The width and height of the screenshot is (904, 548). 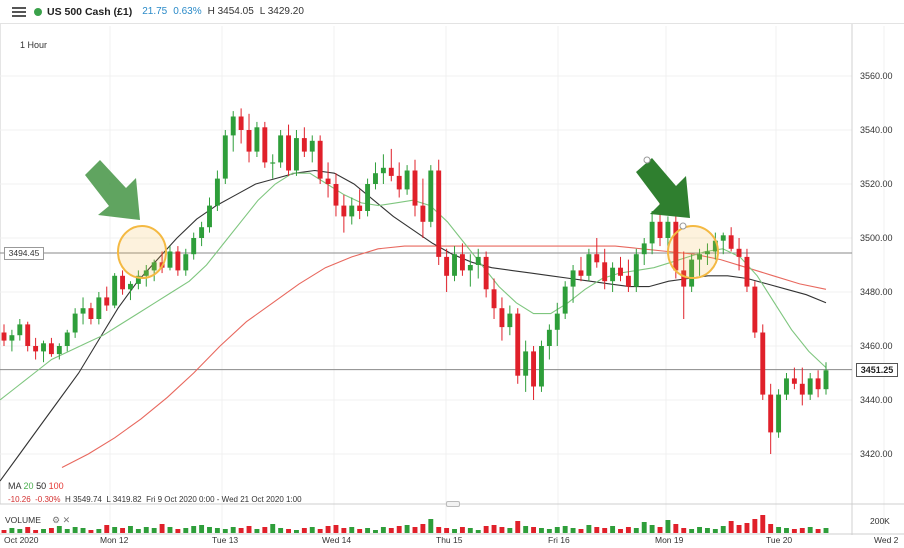 What do you see at coordinates (281, 11) in the screenshot?
I see `header-low: L 3429.20` at bounding box center [281, 11].